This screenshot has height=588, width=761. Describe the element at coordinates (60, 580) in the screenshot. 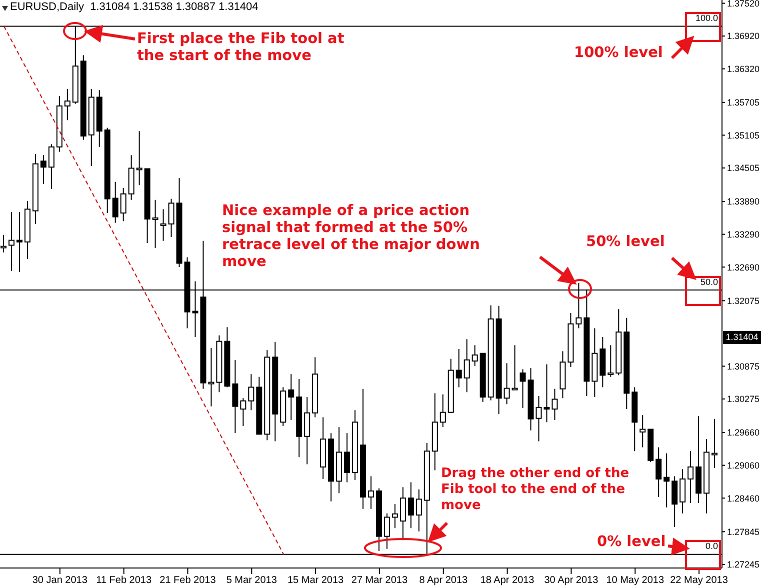

I see `x-tick-label: 30 Jan 2013` at that location.